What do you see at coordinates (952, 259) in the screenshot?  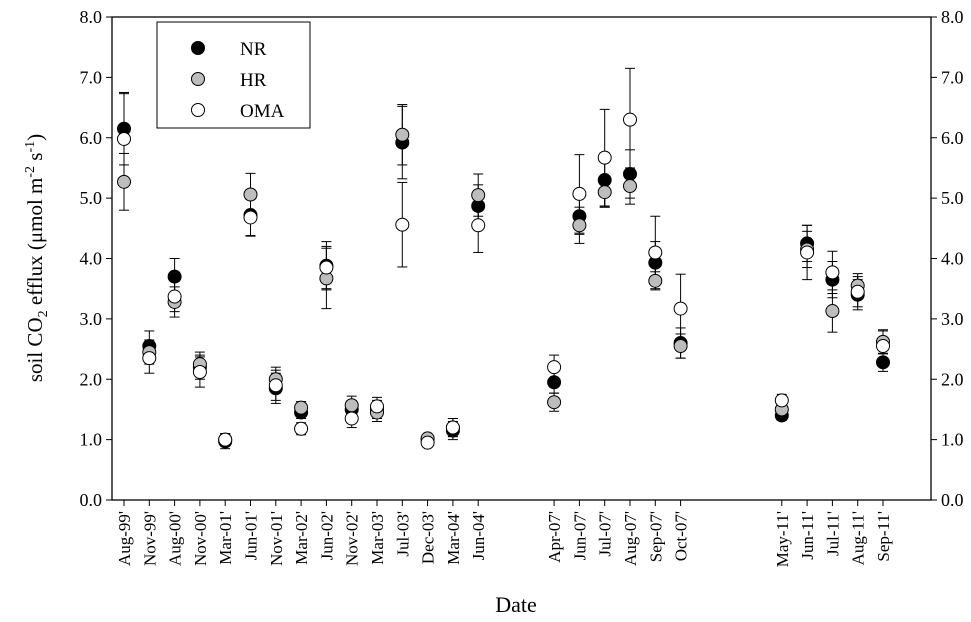 I see `y-tick-label-right: 4.0` at bounding box center [952, 259].